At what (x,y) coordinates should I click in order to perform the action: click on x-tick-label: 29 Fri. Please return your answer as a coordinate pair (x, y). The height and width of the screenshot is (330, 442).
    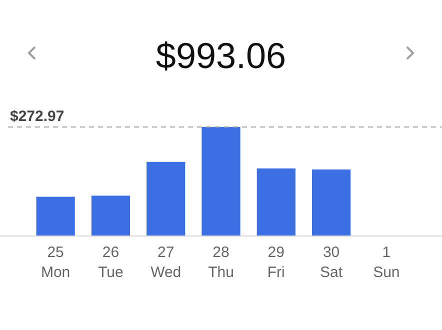
    Looking at the image, I should click on (276, 262).